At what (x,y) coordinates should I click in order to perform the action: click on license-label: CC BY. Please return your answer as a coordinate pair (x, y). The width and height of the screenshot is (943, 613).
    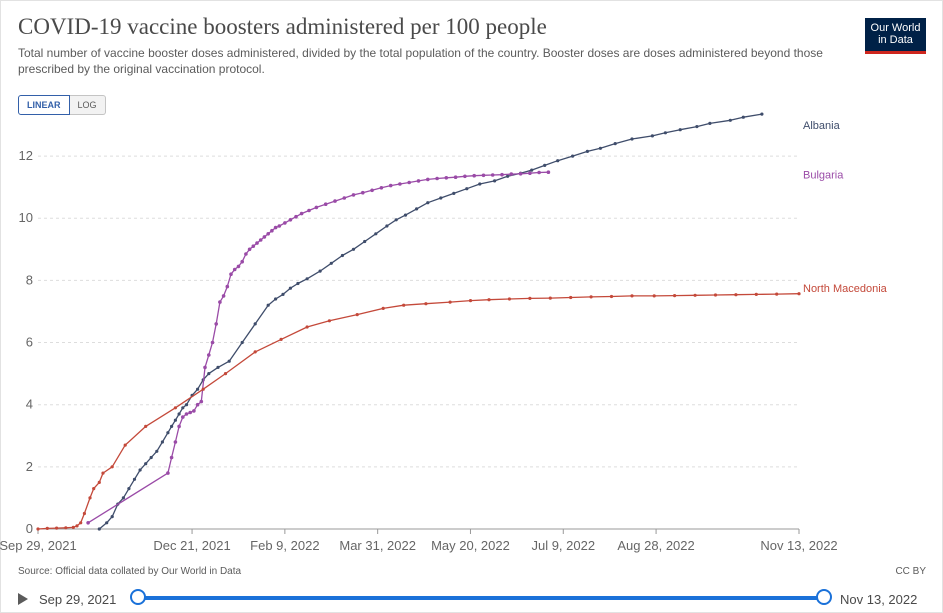
    Looking at the image, I should click on (910, 571).